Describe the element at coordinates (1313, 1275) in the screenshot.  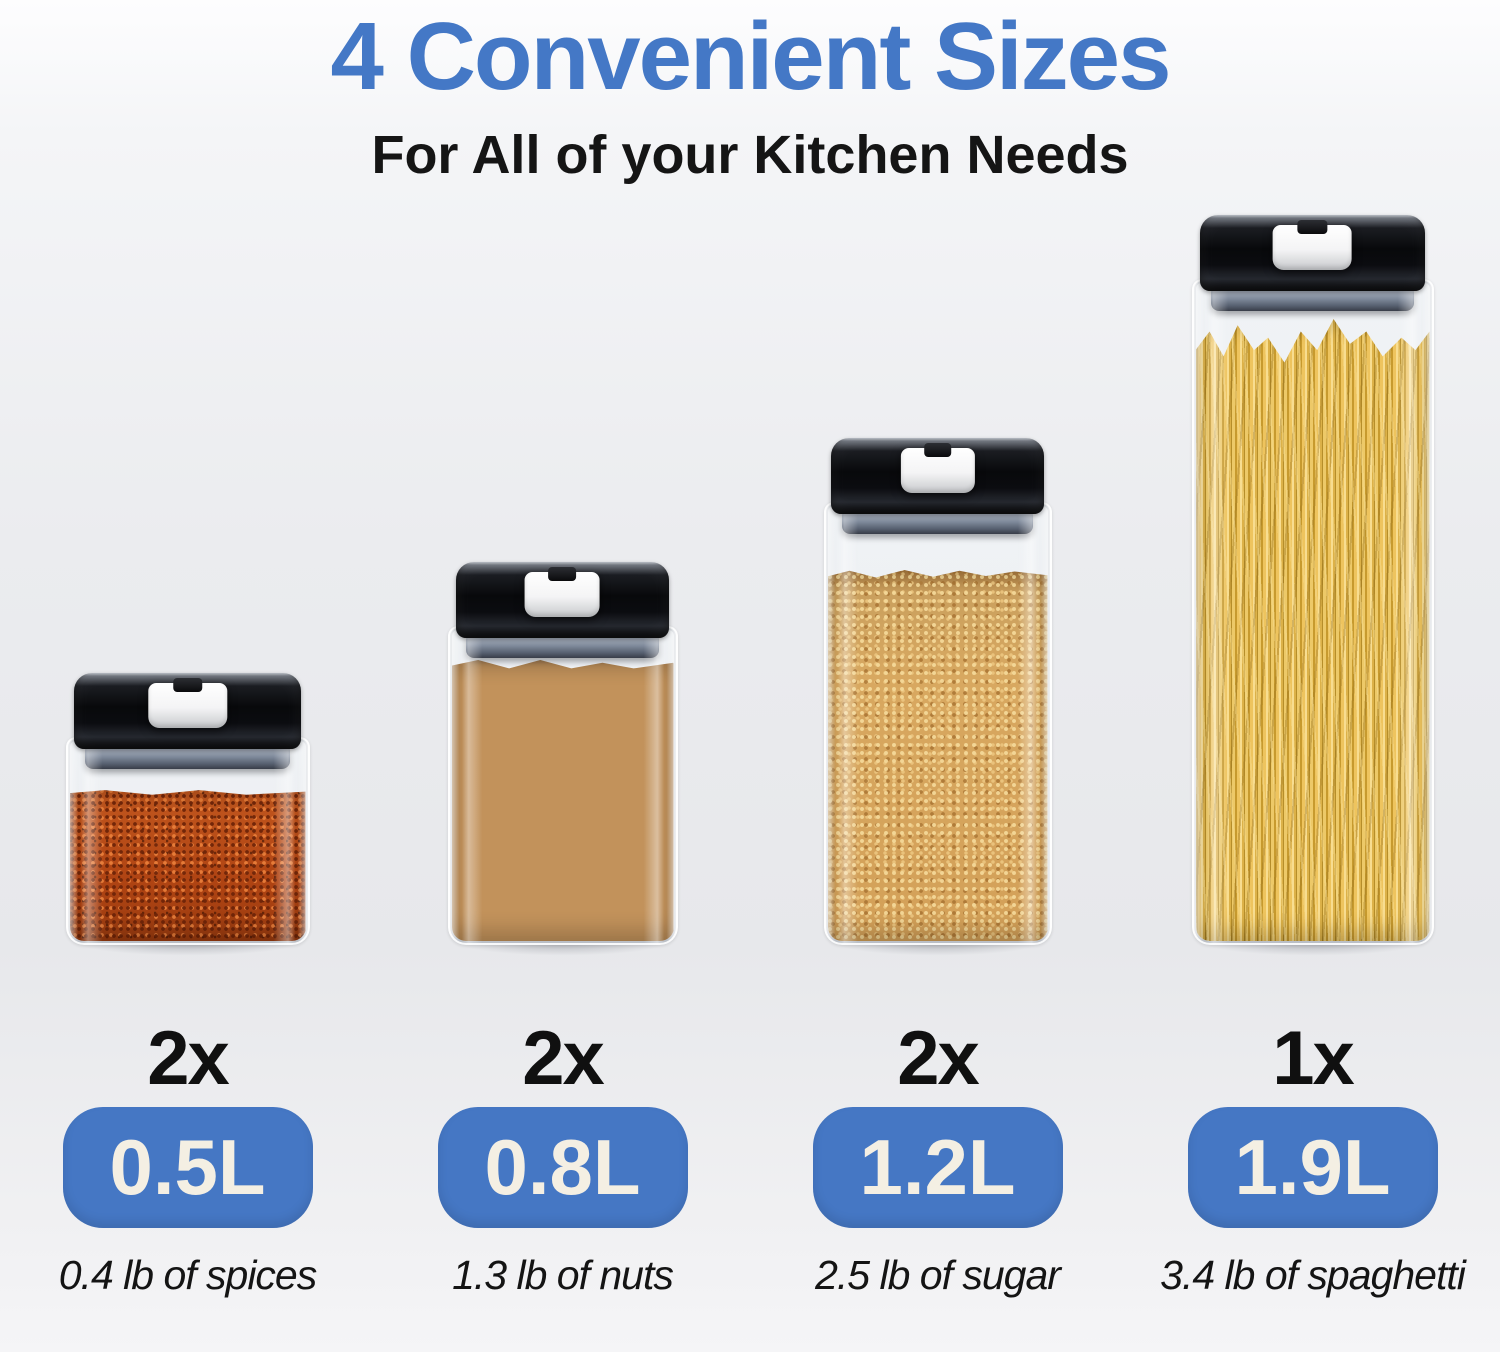
I see `capacity-caption: 3.4 lb of spaghetti` at that location.